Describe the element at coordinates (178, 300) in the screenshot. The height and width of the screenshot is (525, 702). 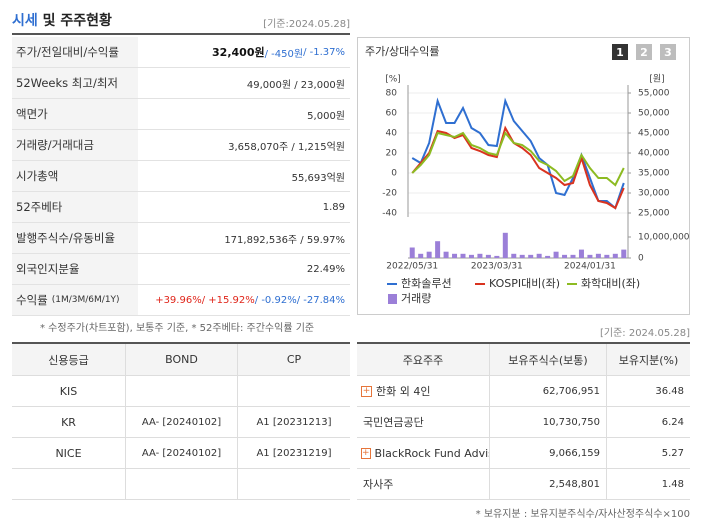
I see `value: +39.96%` at that location.